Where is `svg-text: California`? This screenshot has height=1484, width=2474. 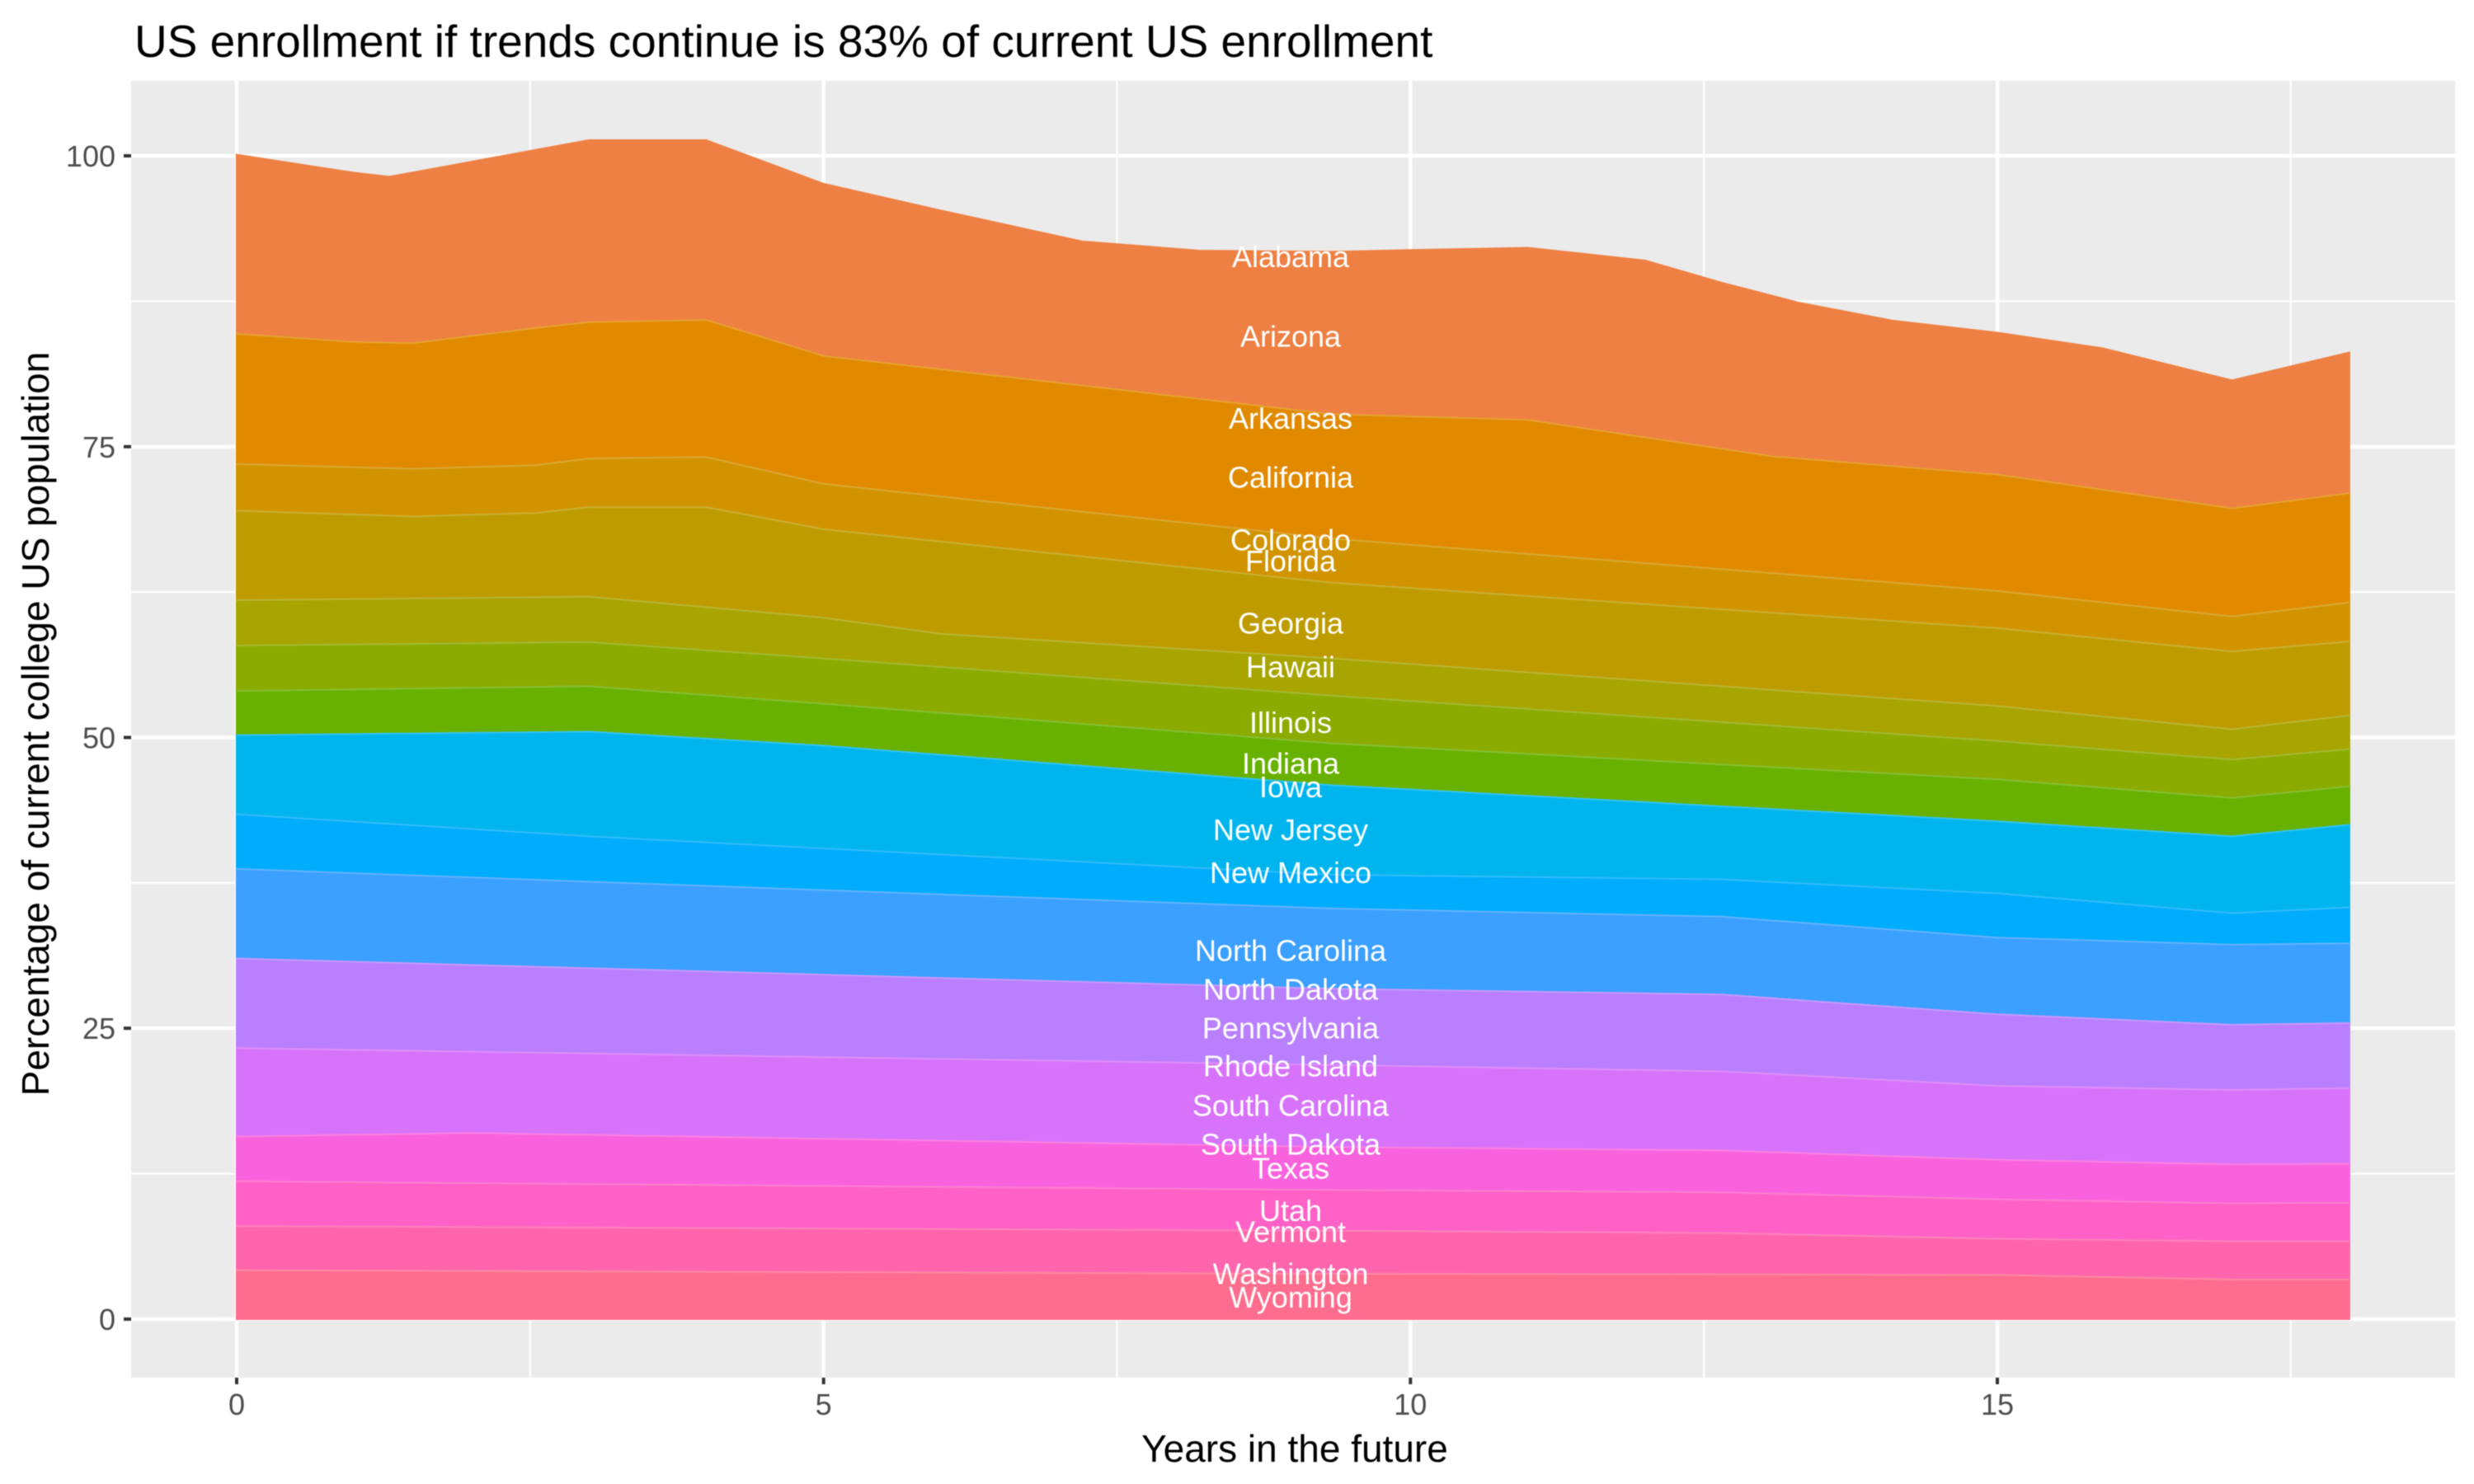 svg-text: California is located at coordinates (1291, 477).